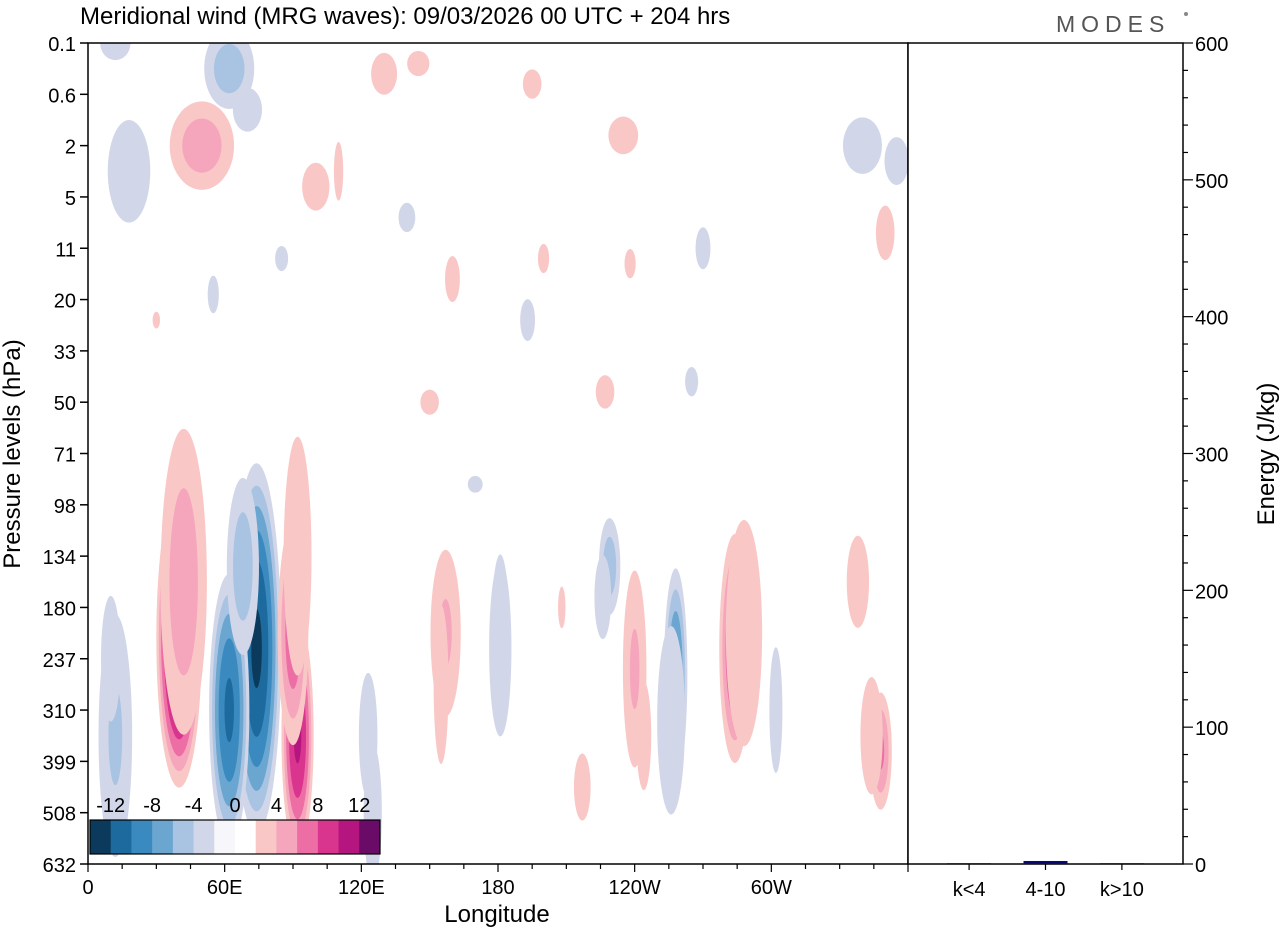 Image resolution: width=1280 pixels, height=930 pixels. Describe the element at coordinates (65, 250) in the screenshot. I see `y-tick-label: 11` at that location.